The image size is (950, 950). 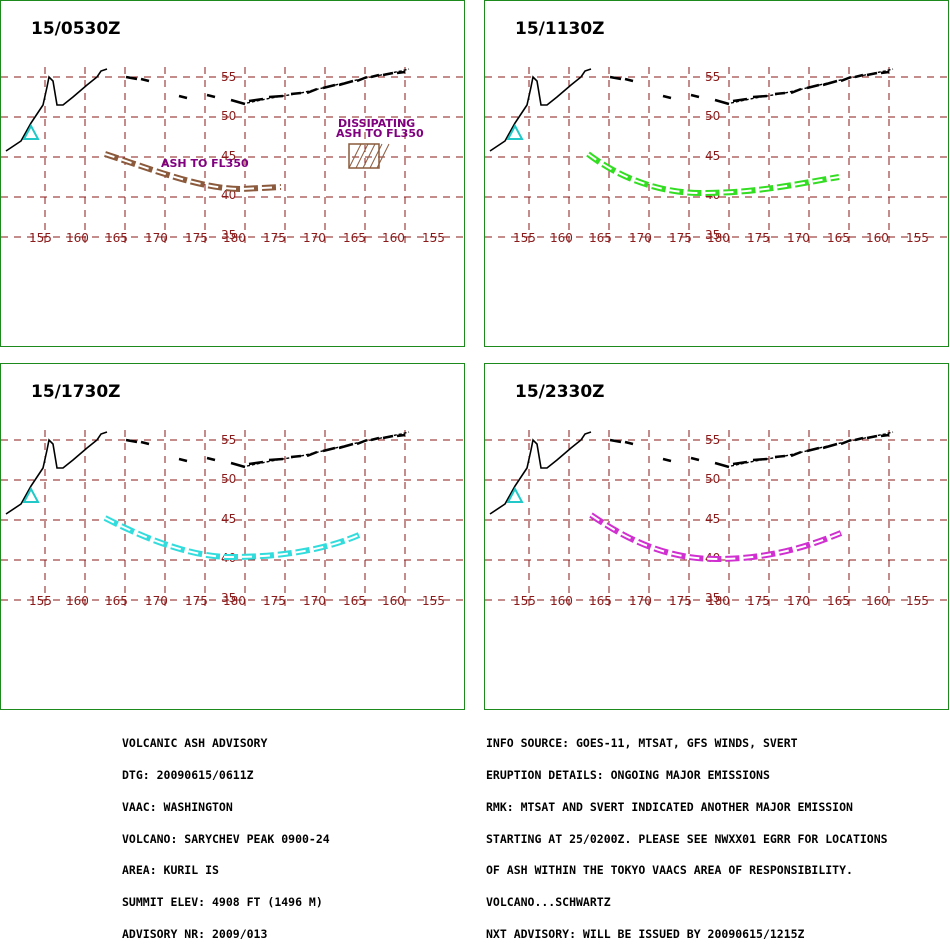 I want to click on panel-time-1: 15/0530Z, so click(x=76, y=29).